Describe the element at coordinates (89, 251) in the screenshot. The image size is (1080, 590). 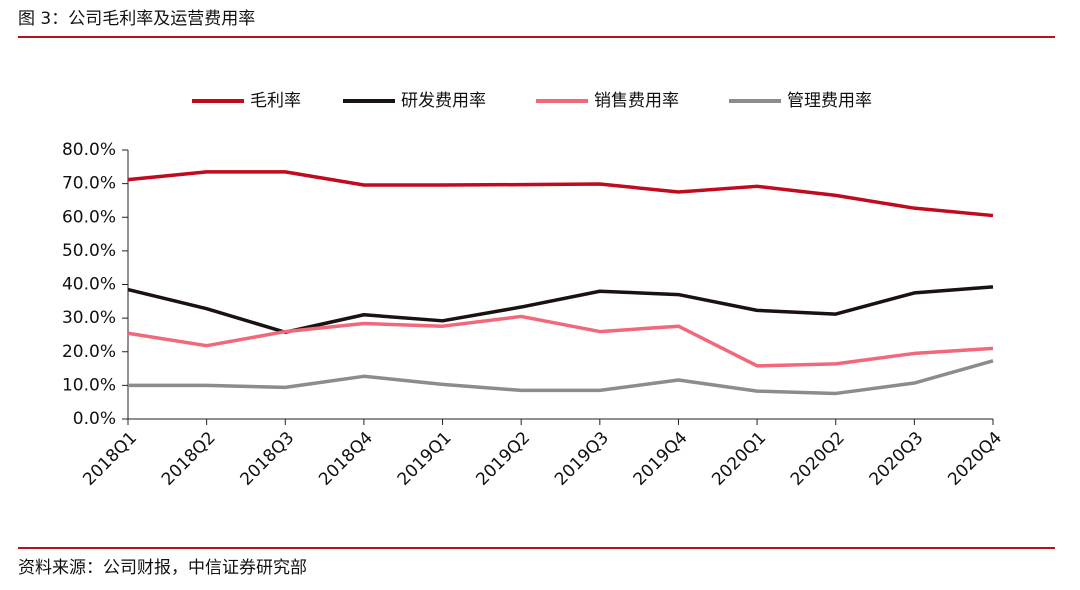
I see `y-tick-label: 50.0%` at that location.